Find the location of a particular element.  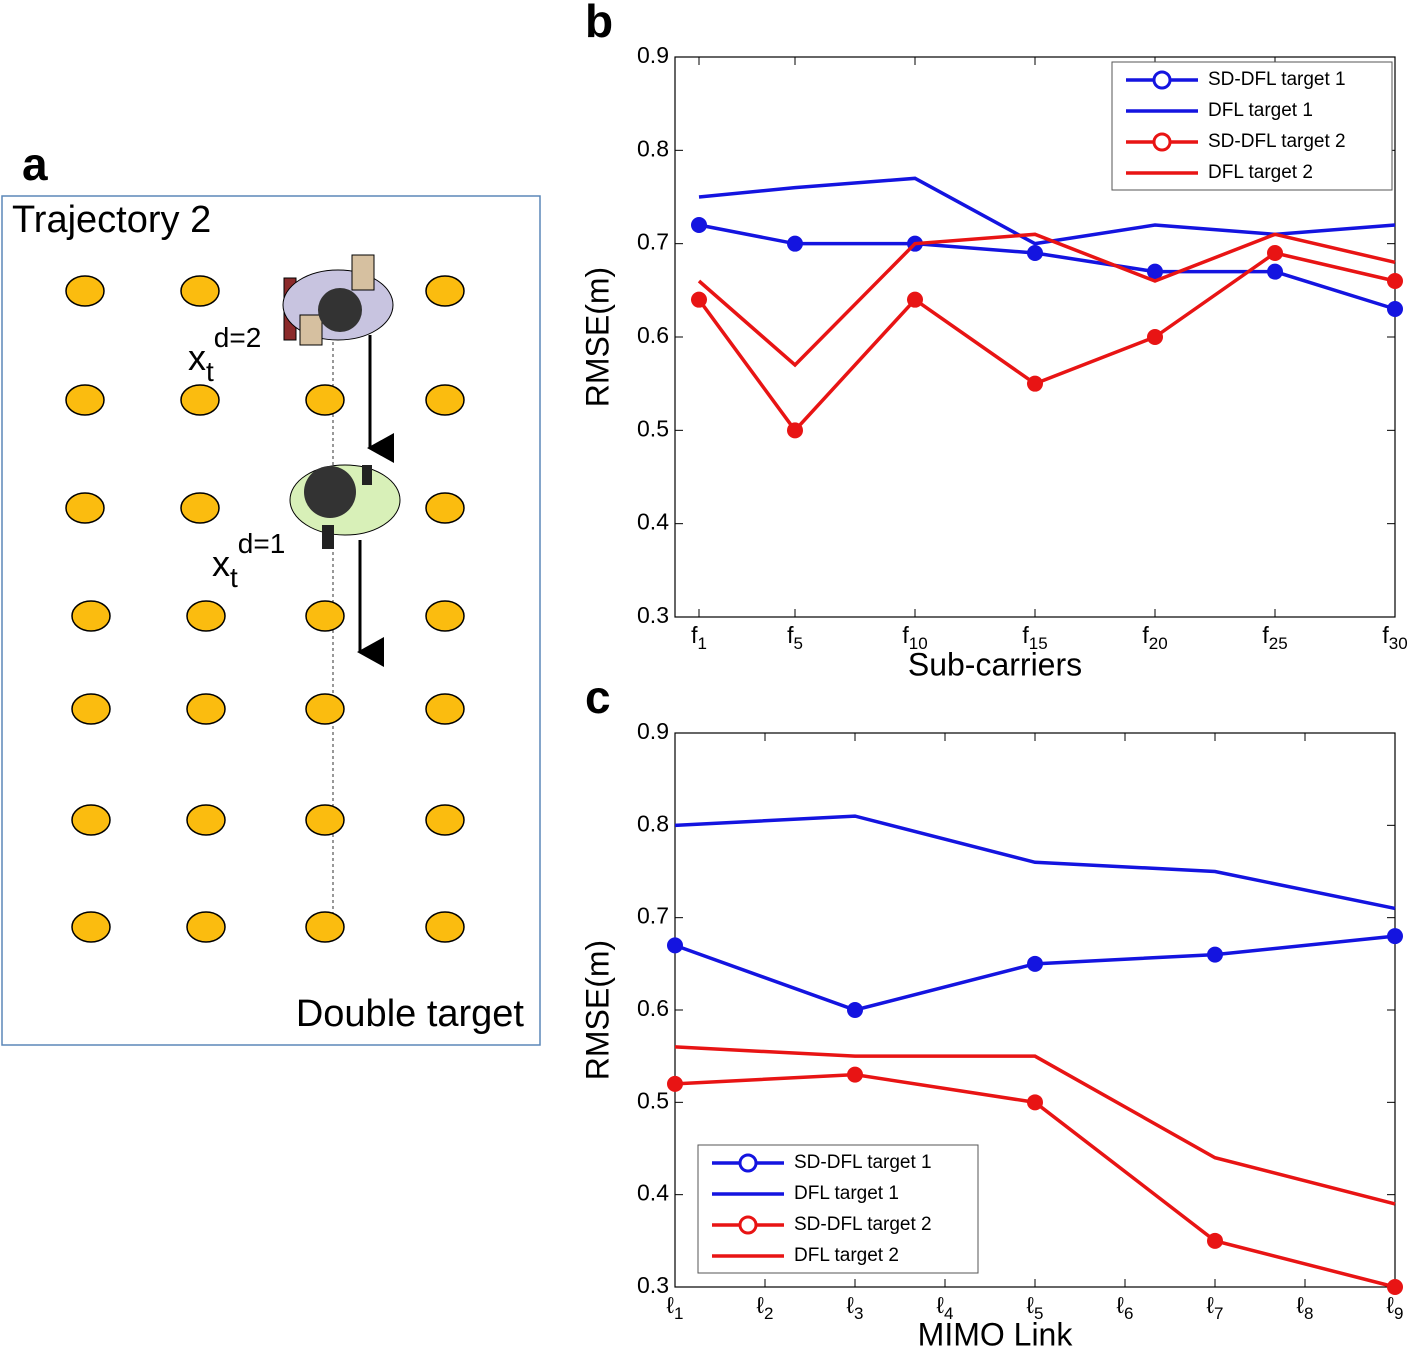

x-axis-label: MIMO Link is located at coordinates (996, 1334).